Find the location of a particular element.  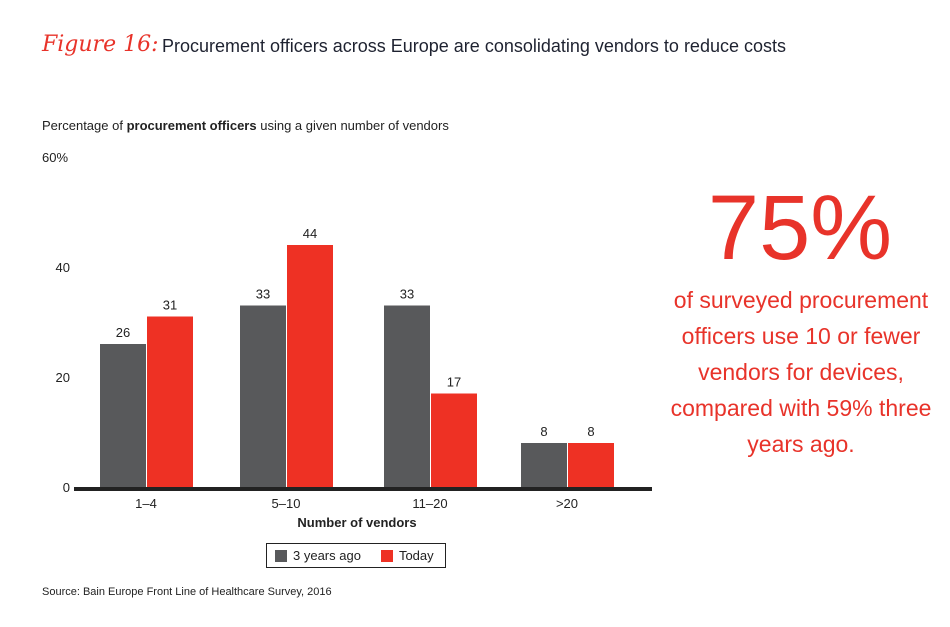

y-tick-label: 0 is located at coordinates (66, 487).